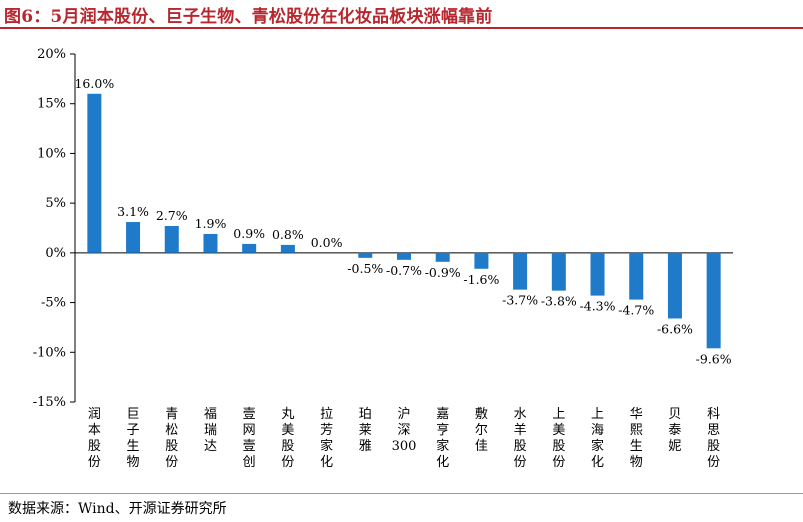  What do you see at coordinates (117, 509) in the screenshot?
I see `source-note: 数据来源：Wind、开源证券研究所` at bounding box center [117, 509].